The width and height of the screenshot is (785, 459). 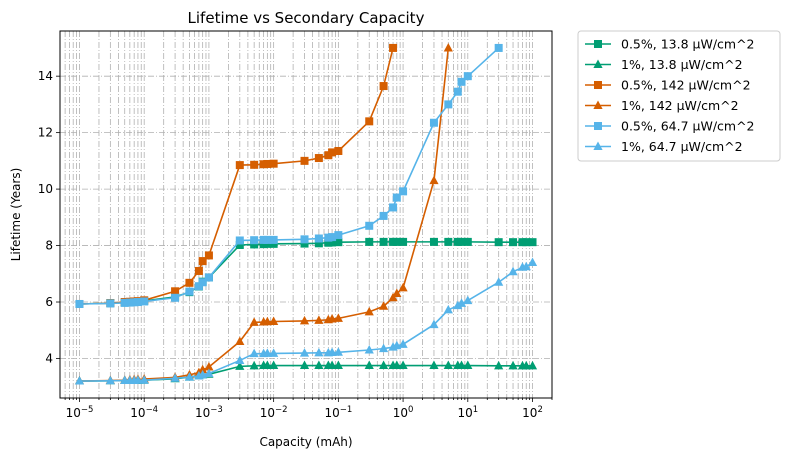 I want to click on y-tick-label: 14, so click(x=45, y=76).